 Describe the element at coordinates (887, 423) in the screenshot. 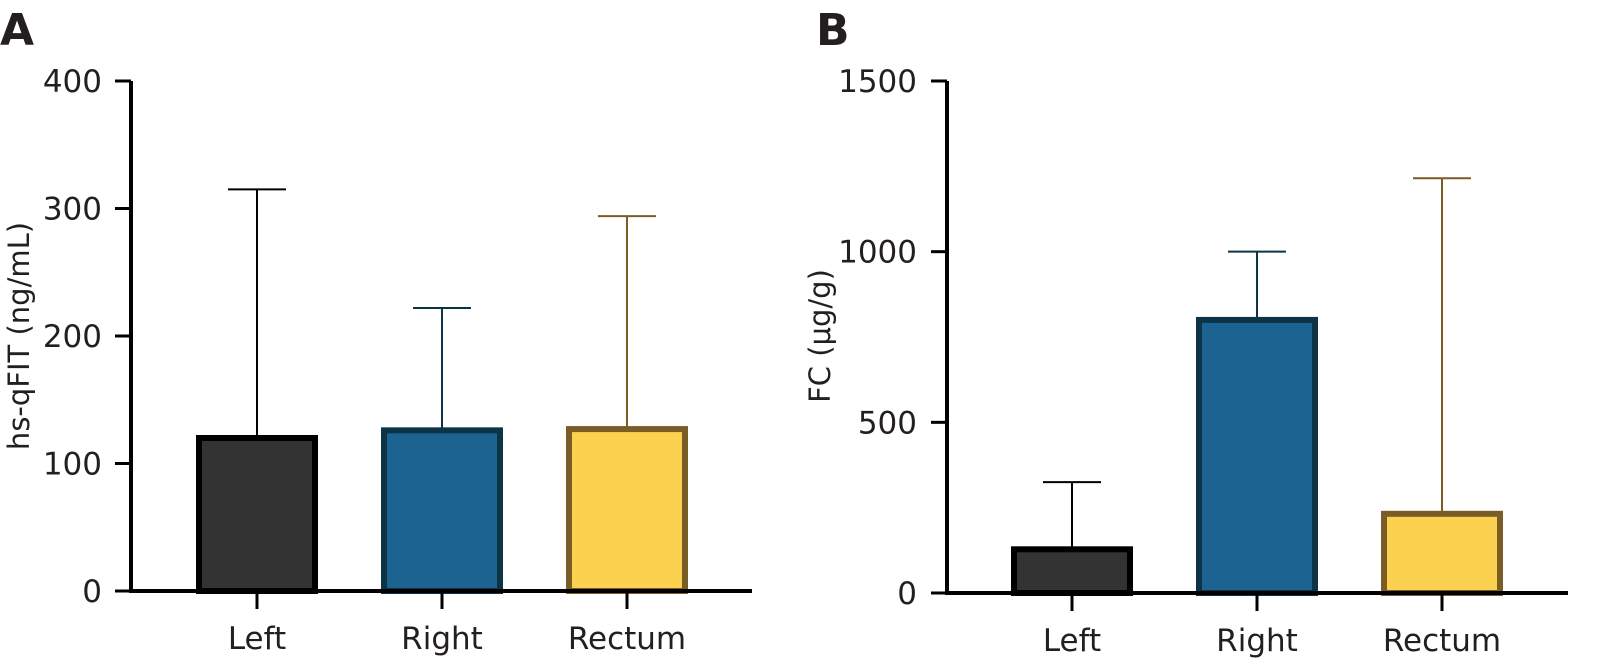

I see `y-tick-label: 500` at that location.